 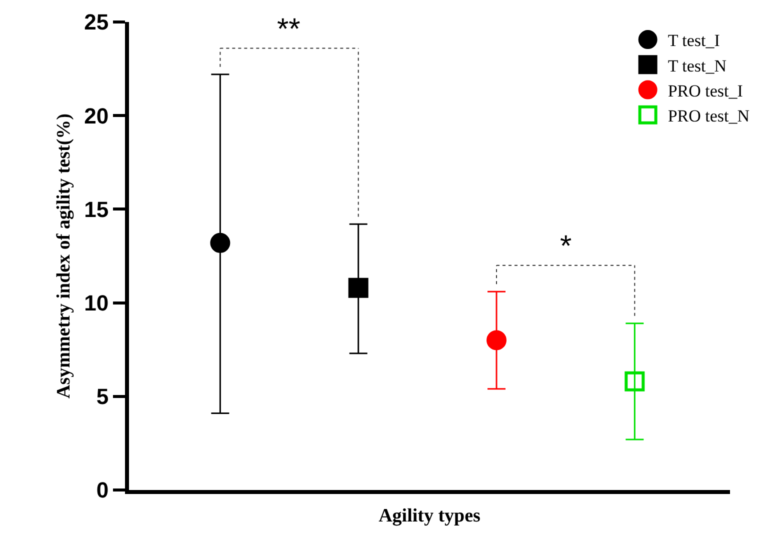 What do you see at coordinates (566, 246) in the screenshot?
I see `annotation: *` at bounding box center [566, 246].